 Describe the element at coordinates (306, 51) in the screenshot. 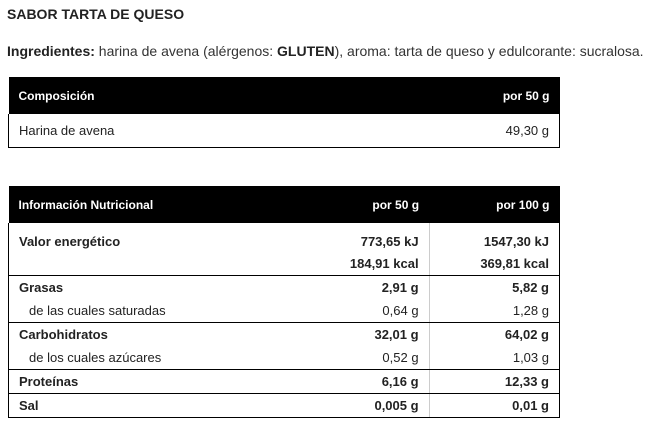

I see `allergen-gluten: GLUTEN` at that location.